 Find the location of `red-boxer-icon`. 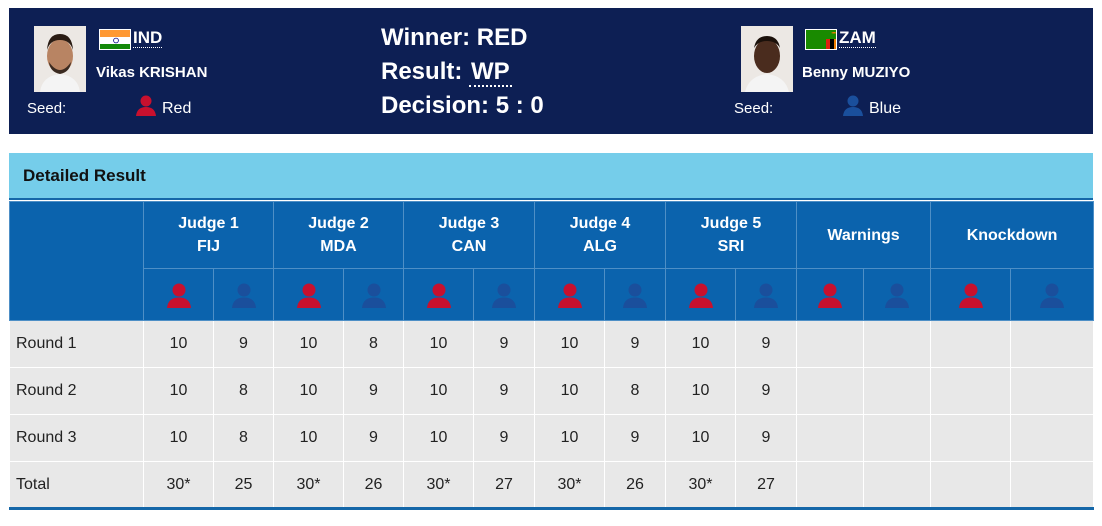

red-boxer-icon is located at coordinates (146, 105).